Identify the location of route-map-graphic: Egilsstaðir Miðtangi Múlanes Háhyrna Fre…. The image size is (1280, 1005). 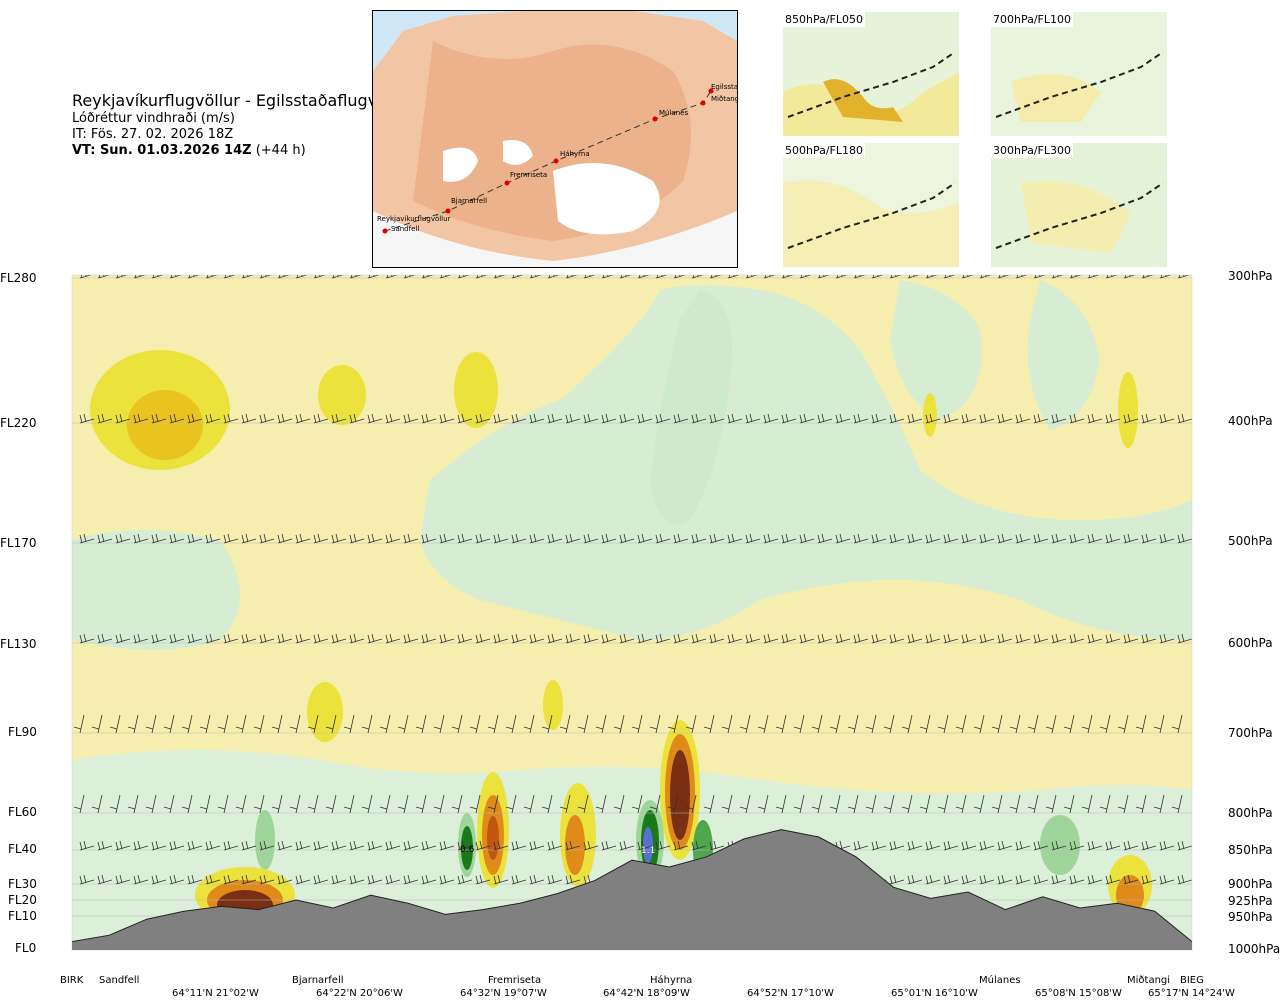
(555, 139).